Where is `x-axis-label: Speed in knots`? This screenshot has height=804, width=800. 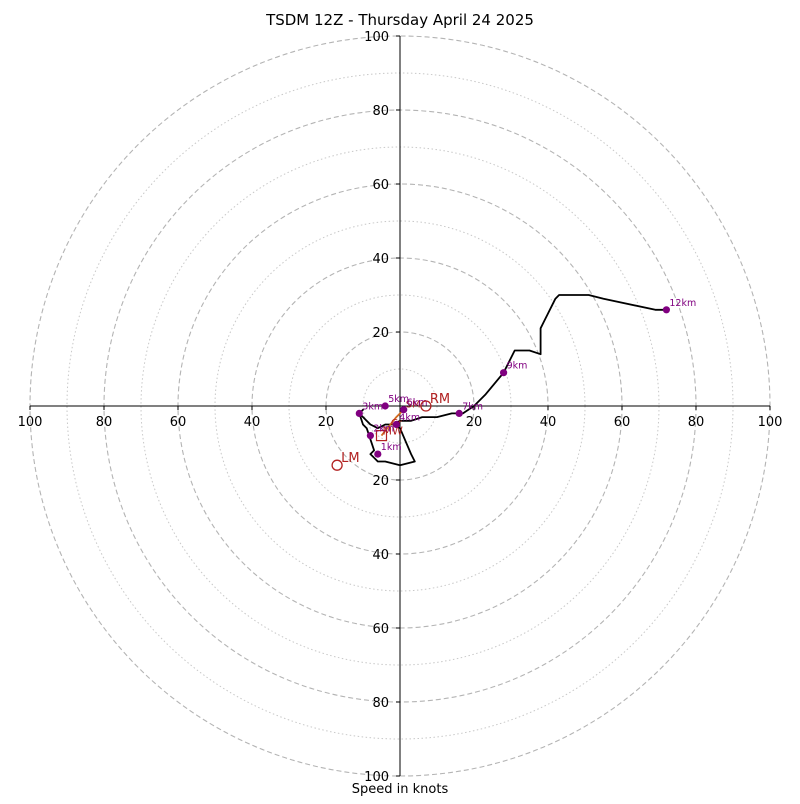
x-axis-label: Speed in knots is located at coordinates (400, 789).